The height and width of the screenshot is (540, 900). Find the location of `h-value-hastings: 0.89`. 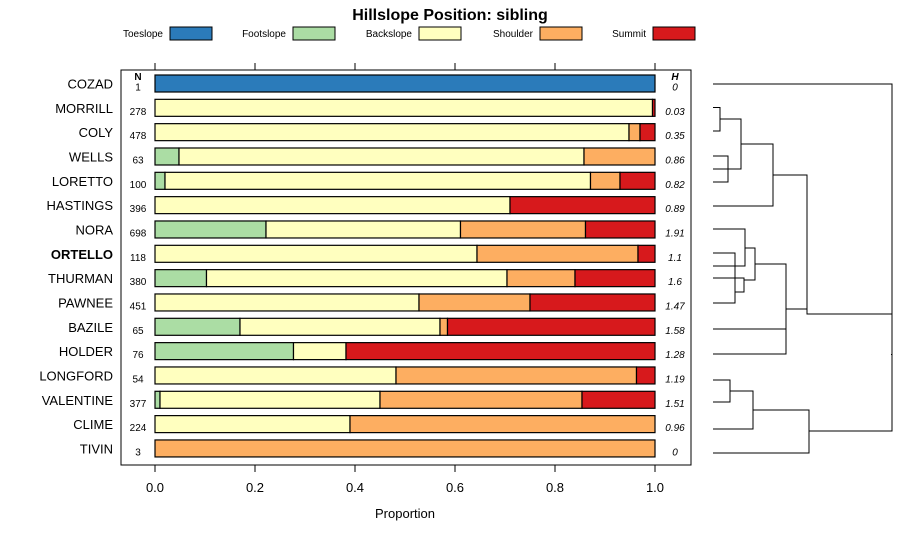

h-value-hastings: 0.89 is located at coordinates (675, 209).